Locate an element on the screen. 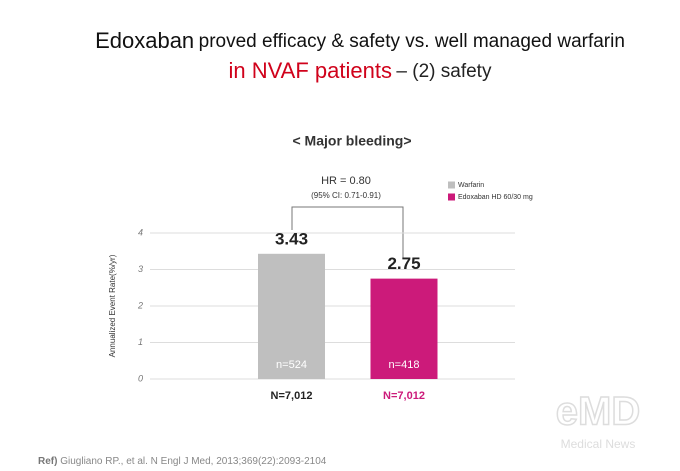 Image resolution: width=680 pixels, height=471 pixels. slide-title-line2: in NVAF patients – (2) safety is located at coordinates (360, 70).